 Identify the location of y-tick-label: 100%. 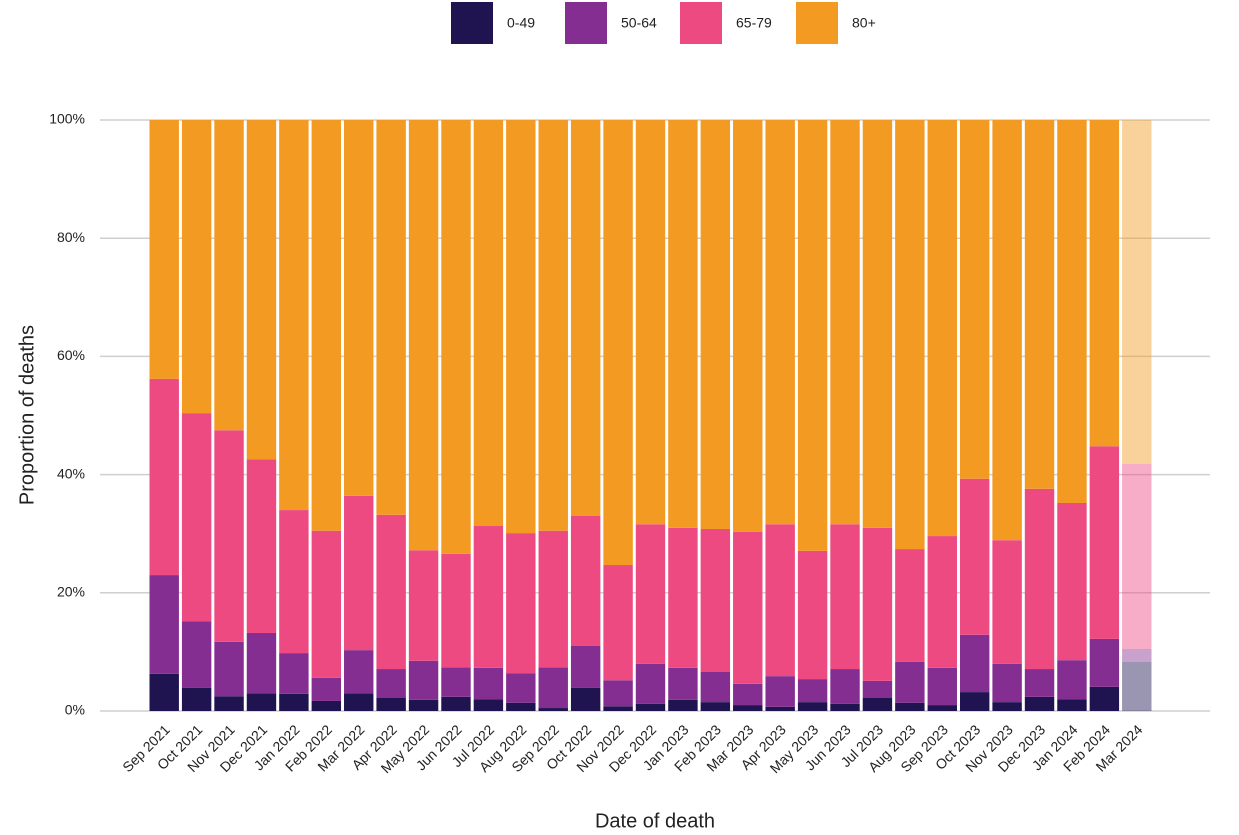
(67, 119).